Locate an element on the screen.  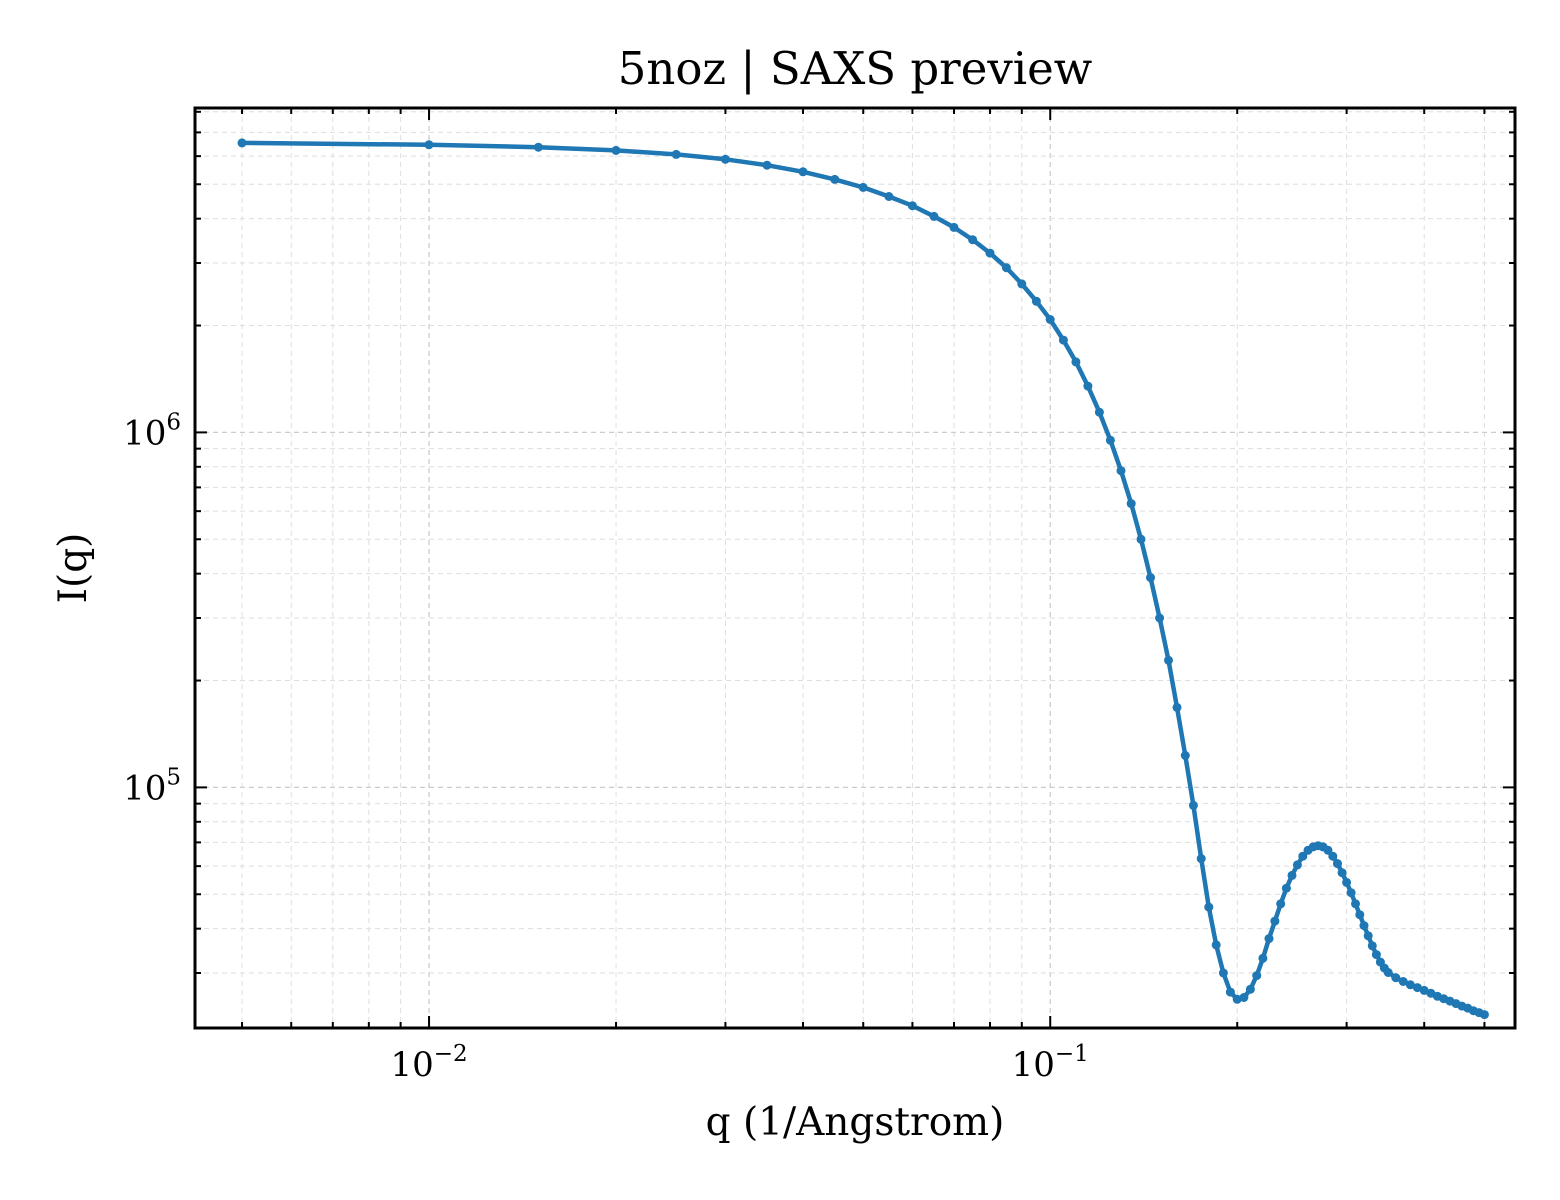
x-tick-label: 10⁻¹ is located at coordinates (1050, 1063).